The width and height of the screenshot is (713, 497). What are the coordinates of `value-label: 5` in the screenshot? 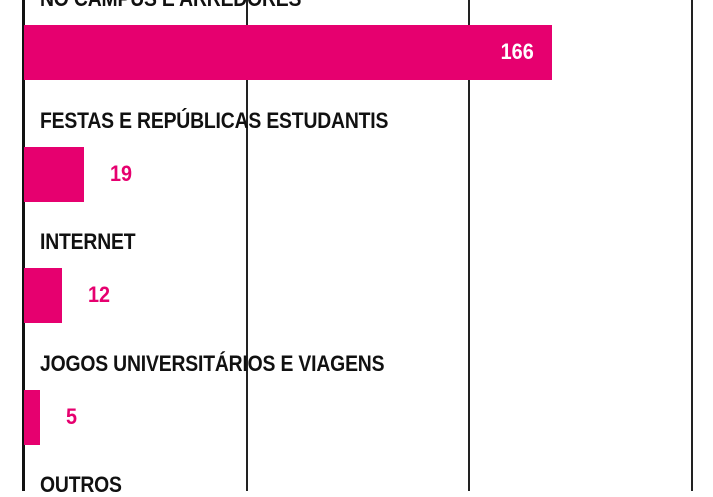 It's located at (71, 416).